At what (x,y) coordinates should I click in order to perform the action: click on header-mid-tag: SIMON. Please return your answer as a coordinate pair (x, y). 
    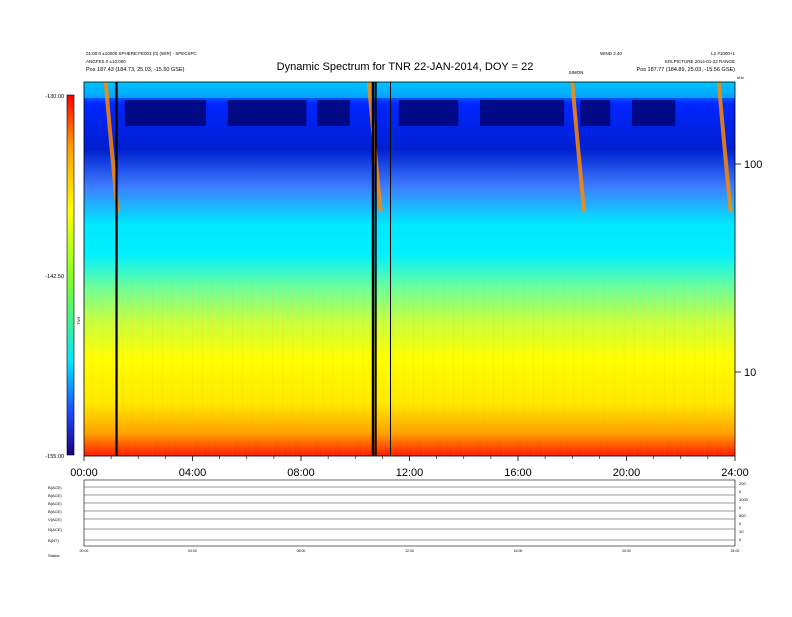
    Looking at the image, I should click on (576, 72).